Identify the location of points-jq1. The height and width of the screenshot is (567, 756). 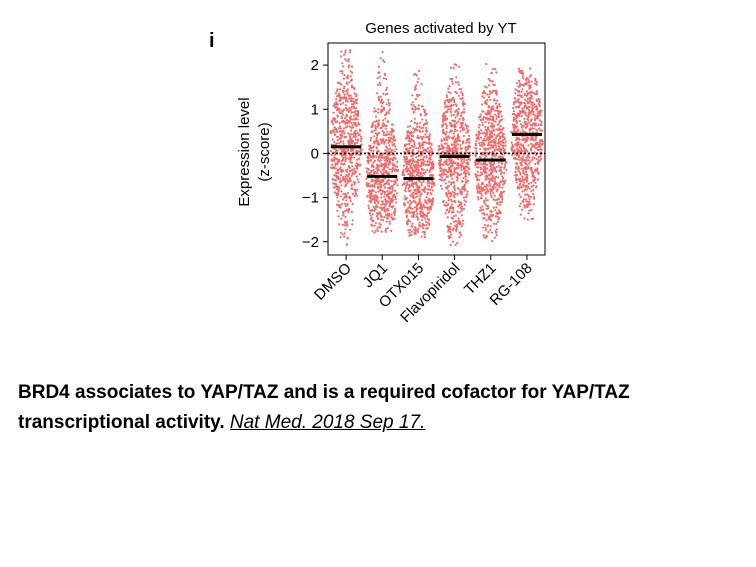
(382, 142).